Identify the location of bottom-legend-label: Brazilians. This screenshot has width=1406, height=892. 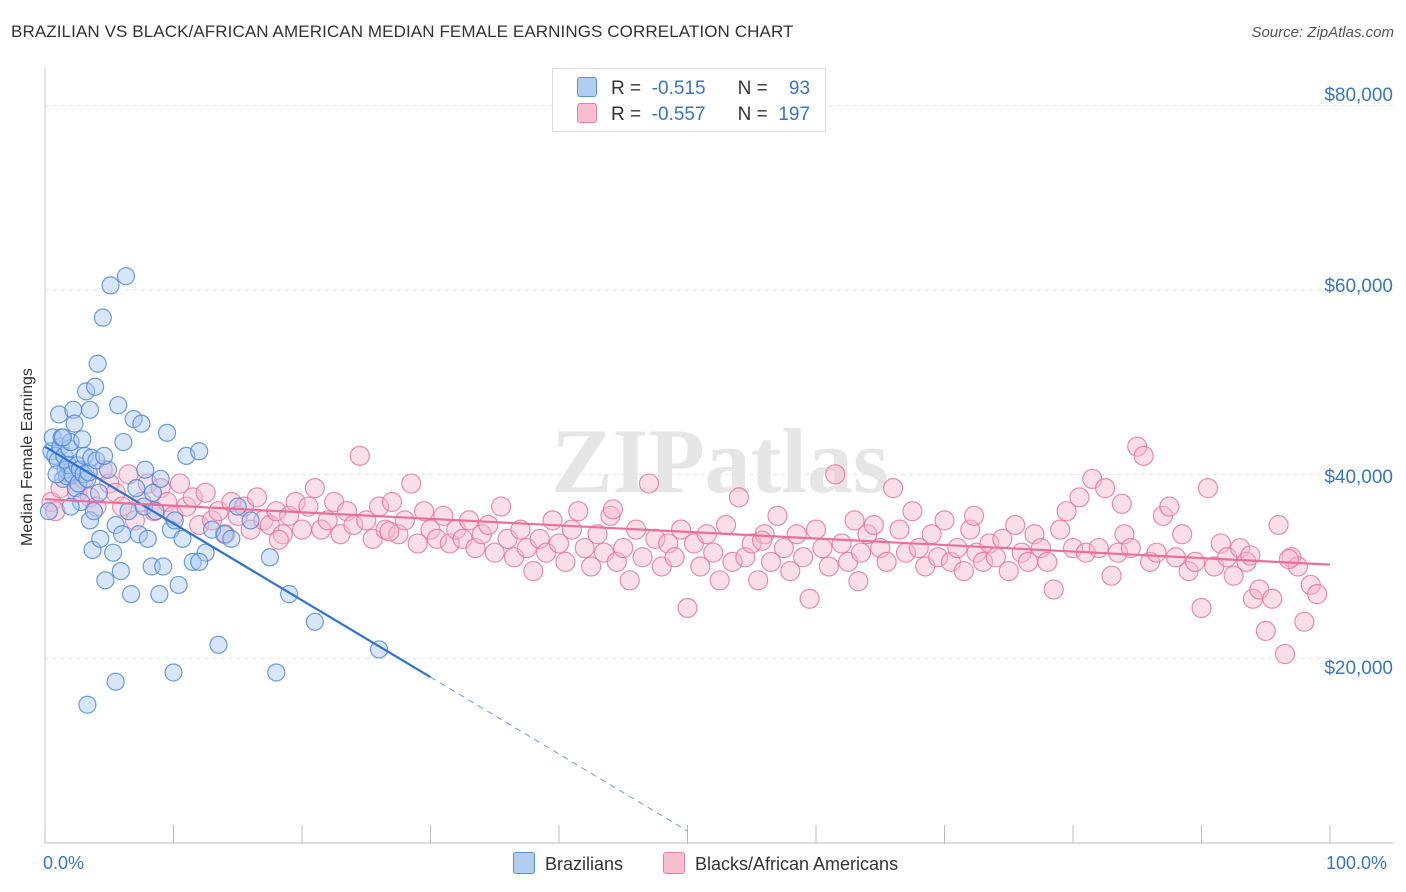
(584, 864).